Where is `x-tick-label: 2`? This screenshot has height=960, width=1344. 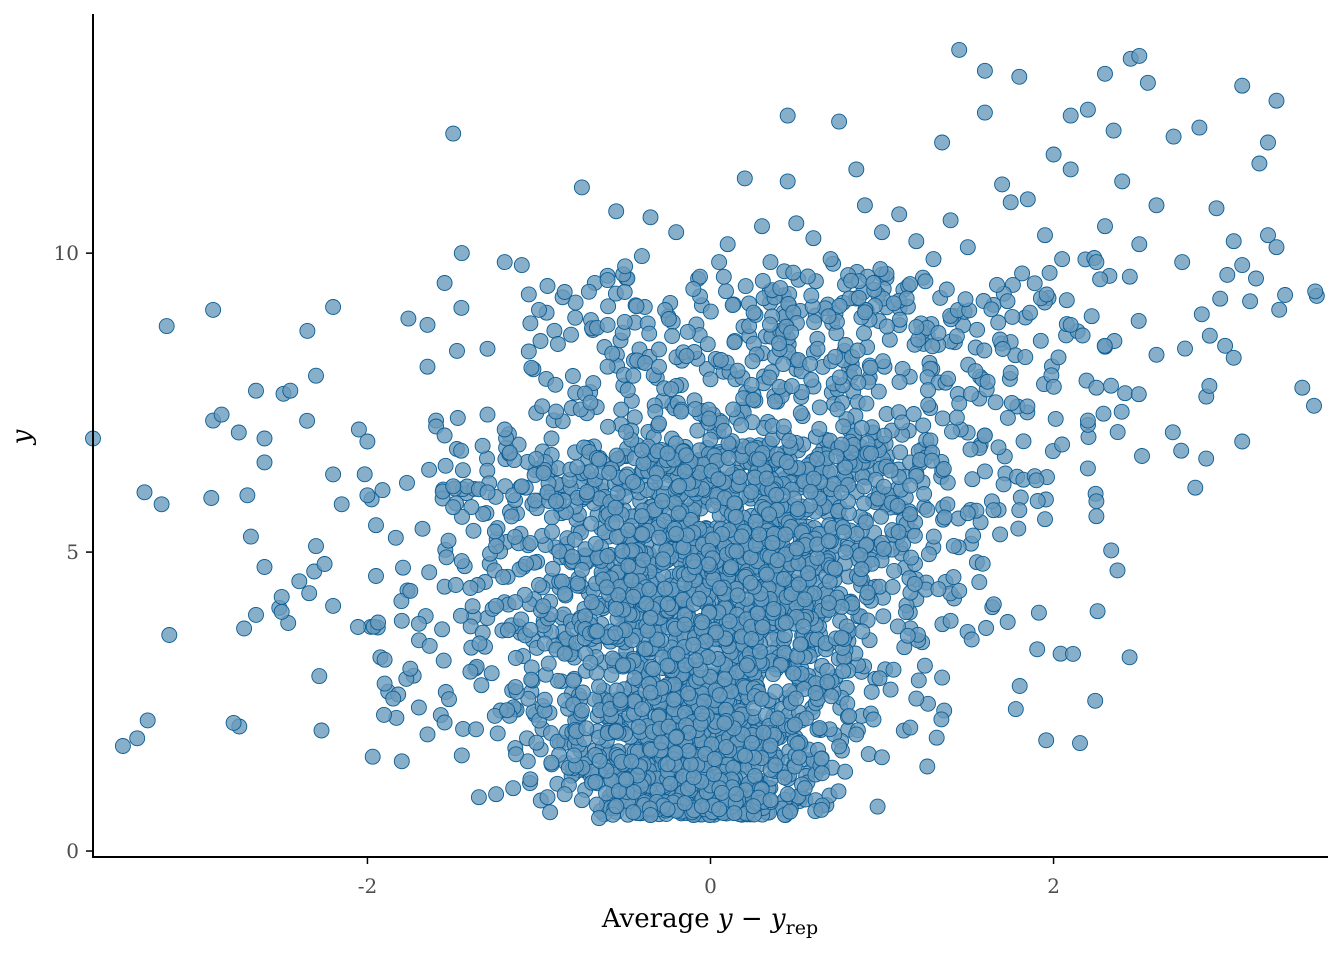 x-tick-label: 2 is located at coordinates (1053, 886).